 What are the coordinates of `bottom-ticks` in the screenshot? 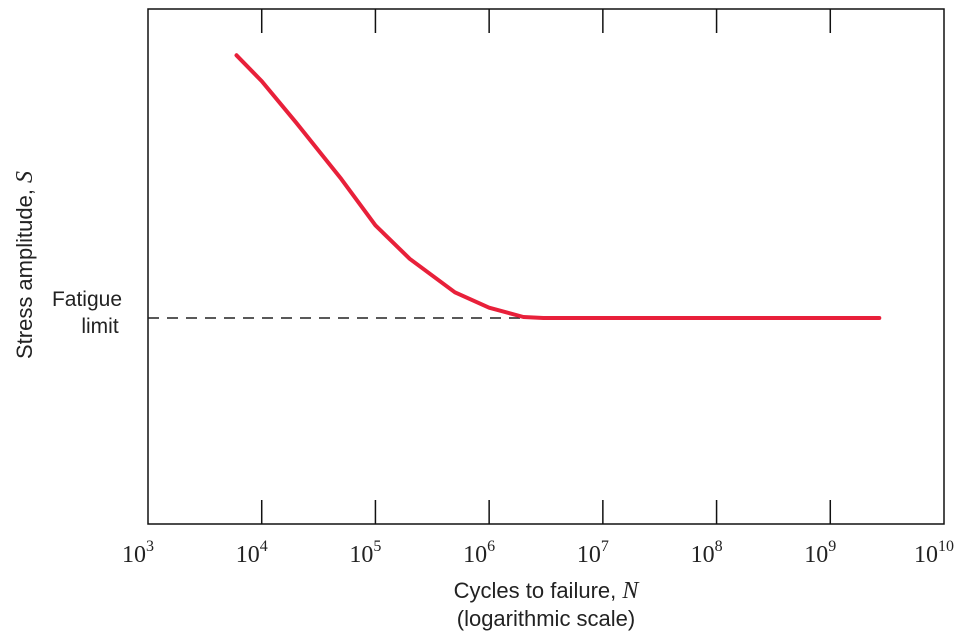 It's located at (546, 512).